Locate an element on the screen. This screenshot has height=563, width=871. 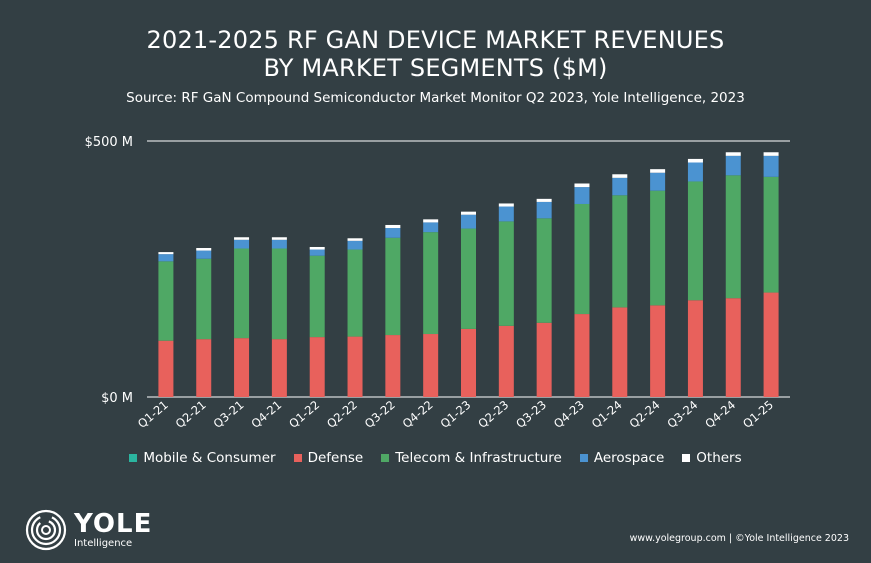
x-tick-label: Q1-23 is located at coordinates (455, 414).